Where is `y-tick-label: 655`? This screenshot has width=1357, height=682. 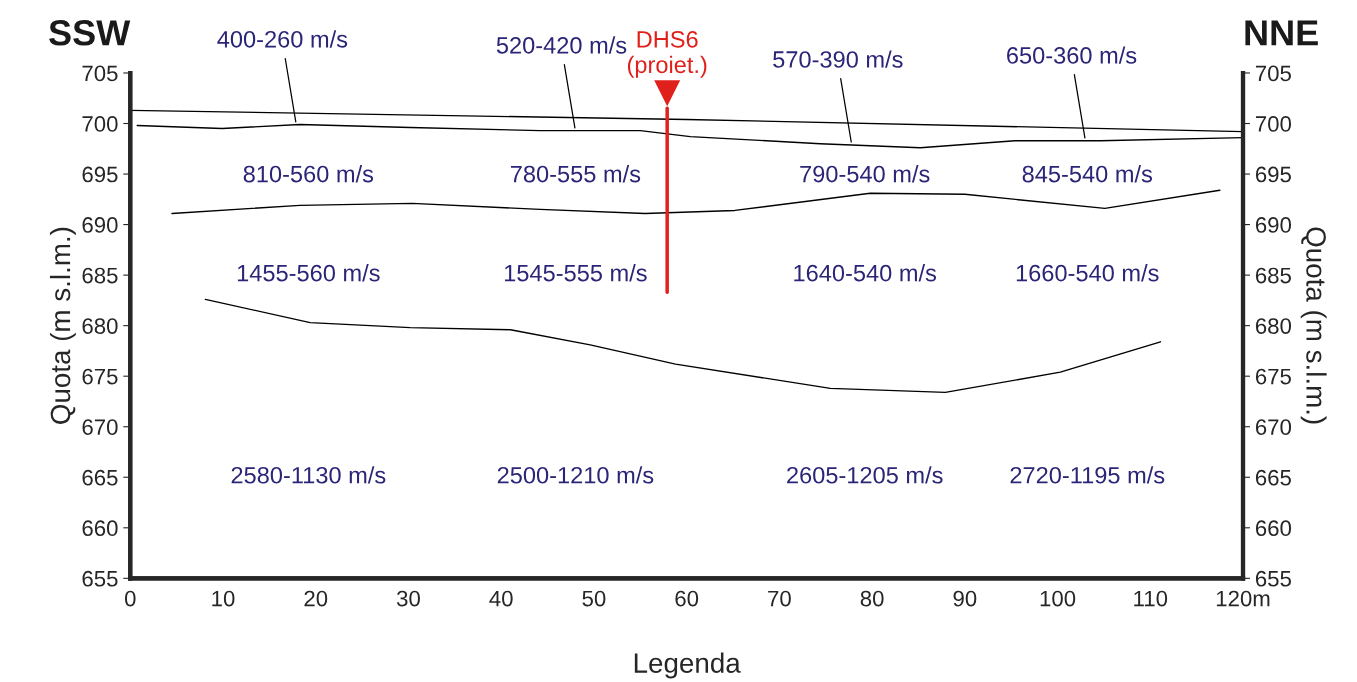
y-tick-label: 655 is located at coordinates (100, 578).